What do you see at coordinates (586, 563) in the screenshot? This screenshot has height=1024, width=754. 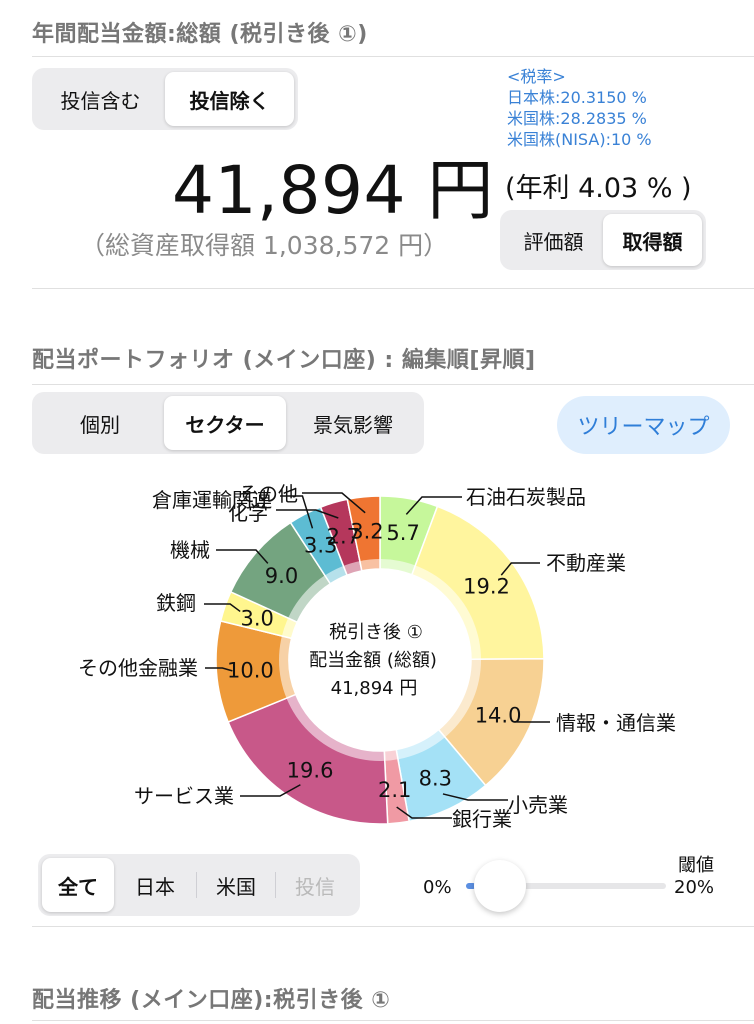 I see `category-label: 不動産業` at bounding box center [586, 563].